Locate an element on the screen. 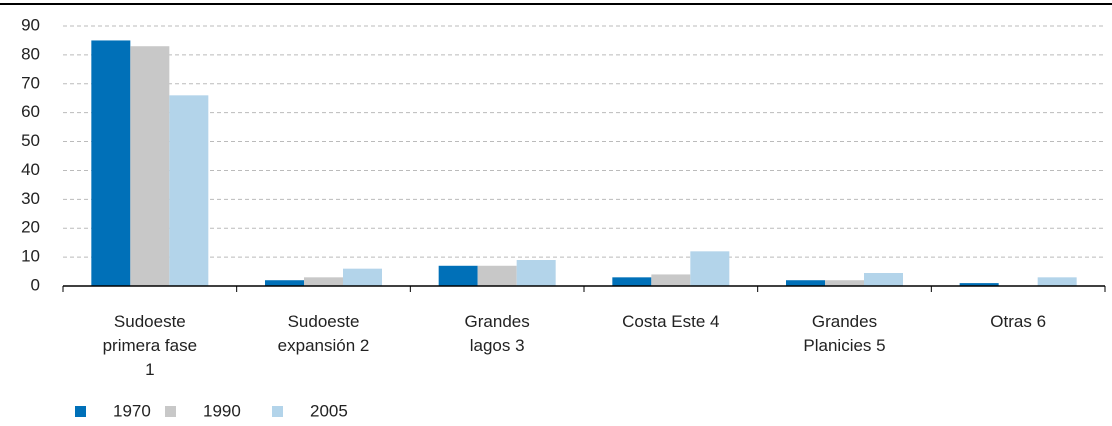 The image size is (1112, 426). x-tick-label: Grandes lagos 3 is located at coordinates (497, 333).